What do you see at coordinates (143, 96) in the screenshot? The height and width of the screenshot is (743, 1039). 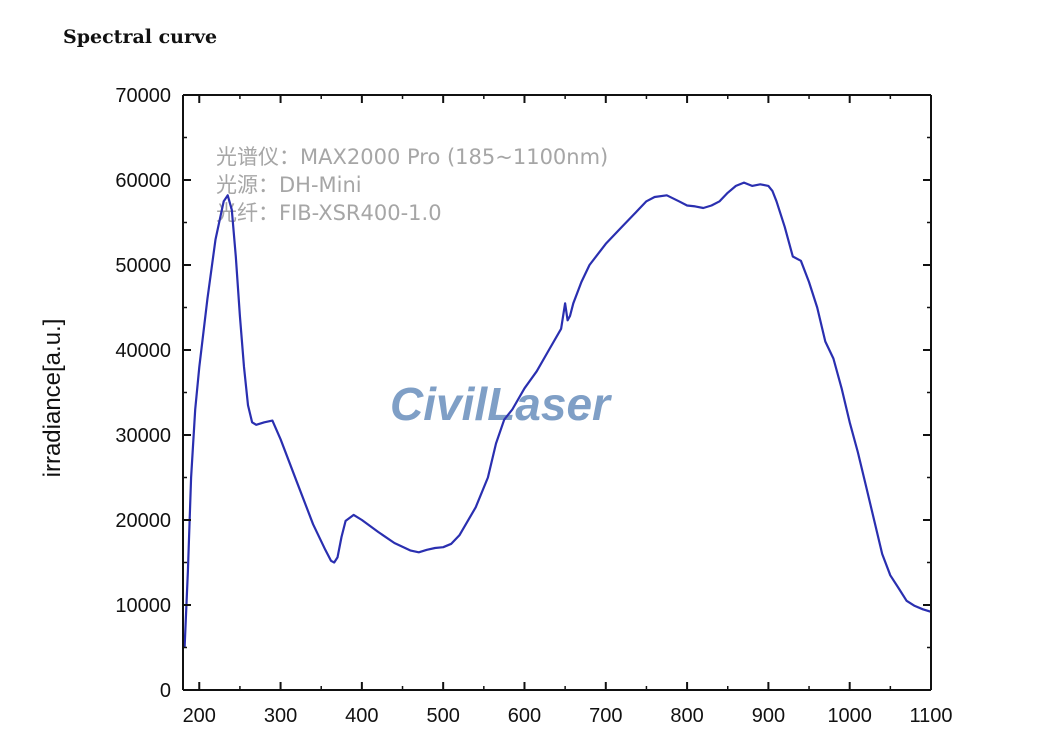 I see `y-tick-label: 70000` at bounding box center [143, 96].